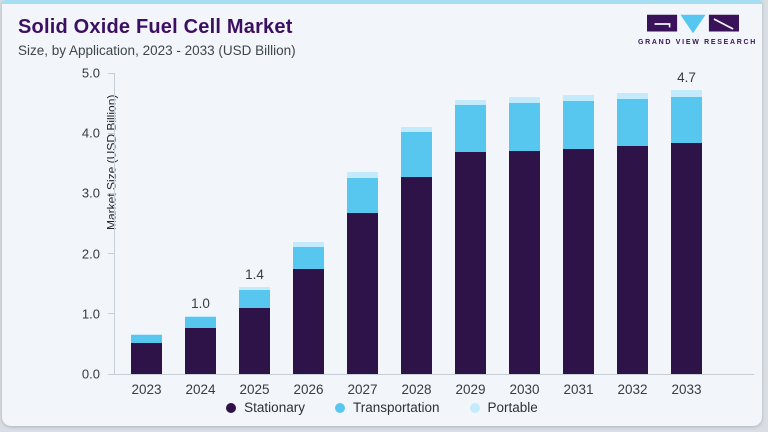  What do you see at coordinates (693, 24) in the screenshot?
I see `gvr-logo-icon` at bounding box center [693, 24].